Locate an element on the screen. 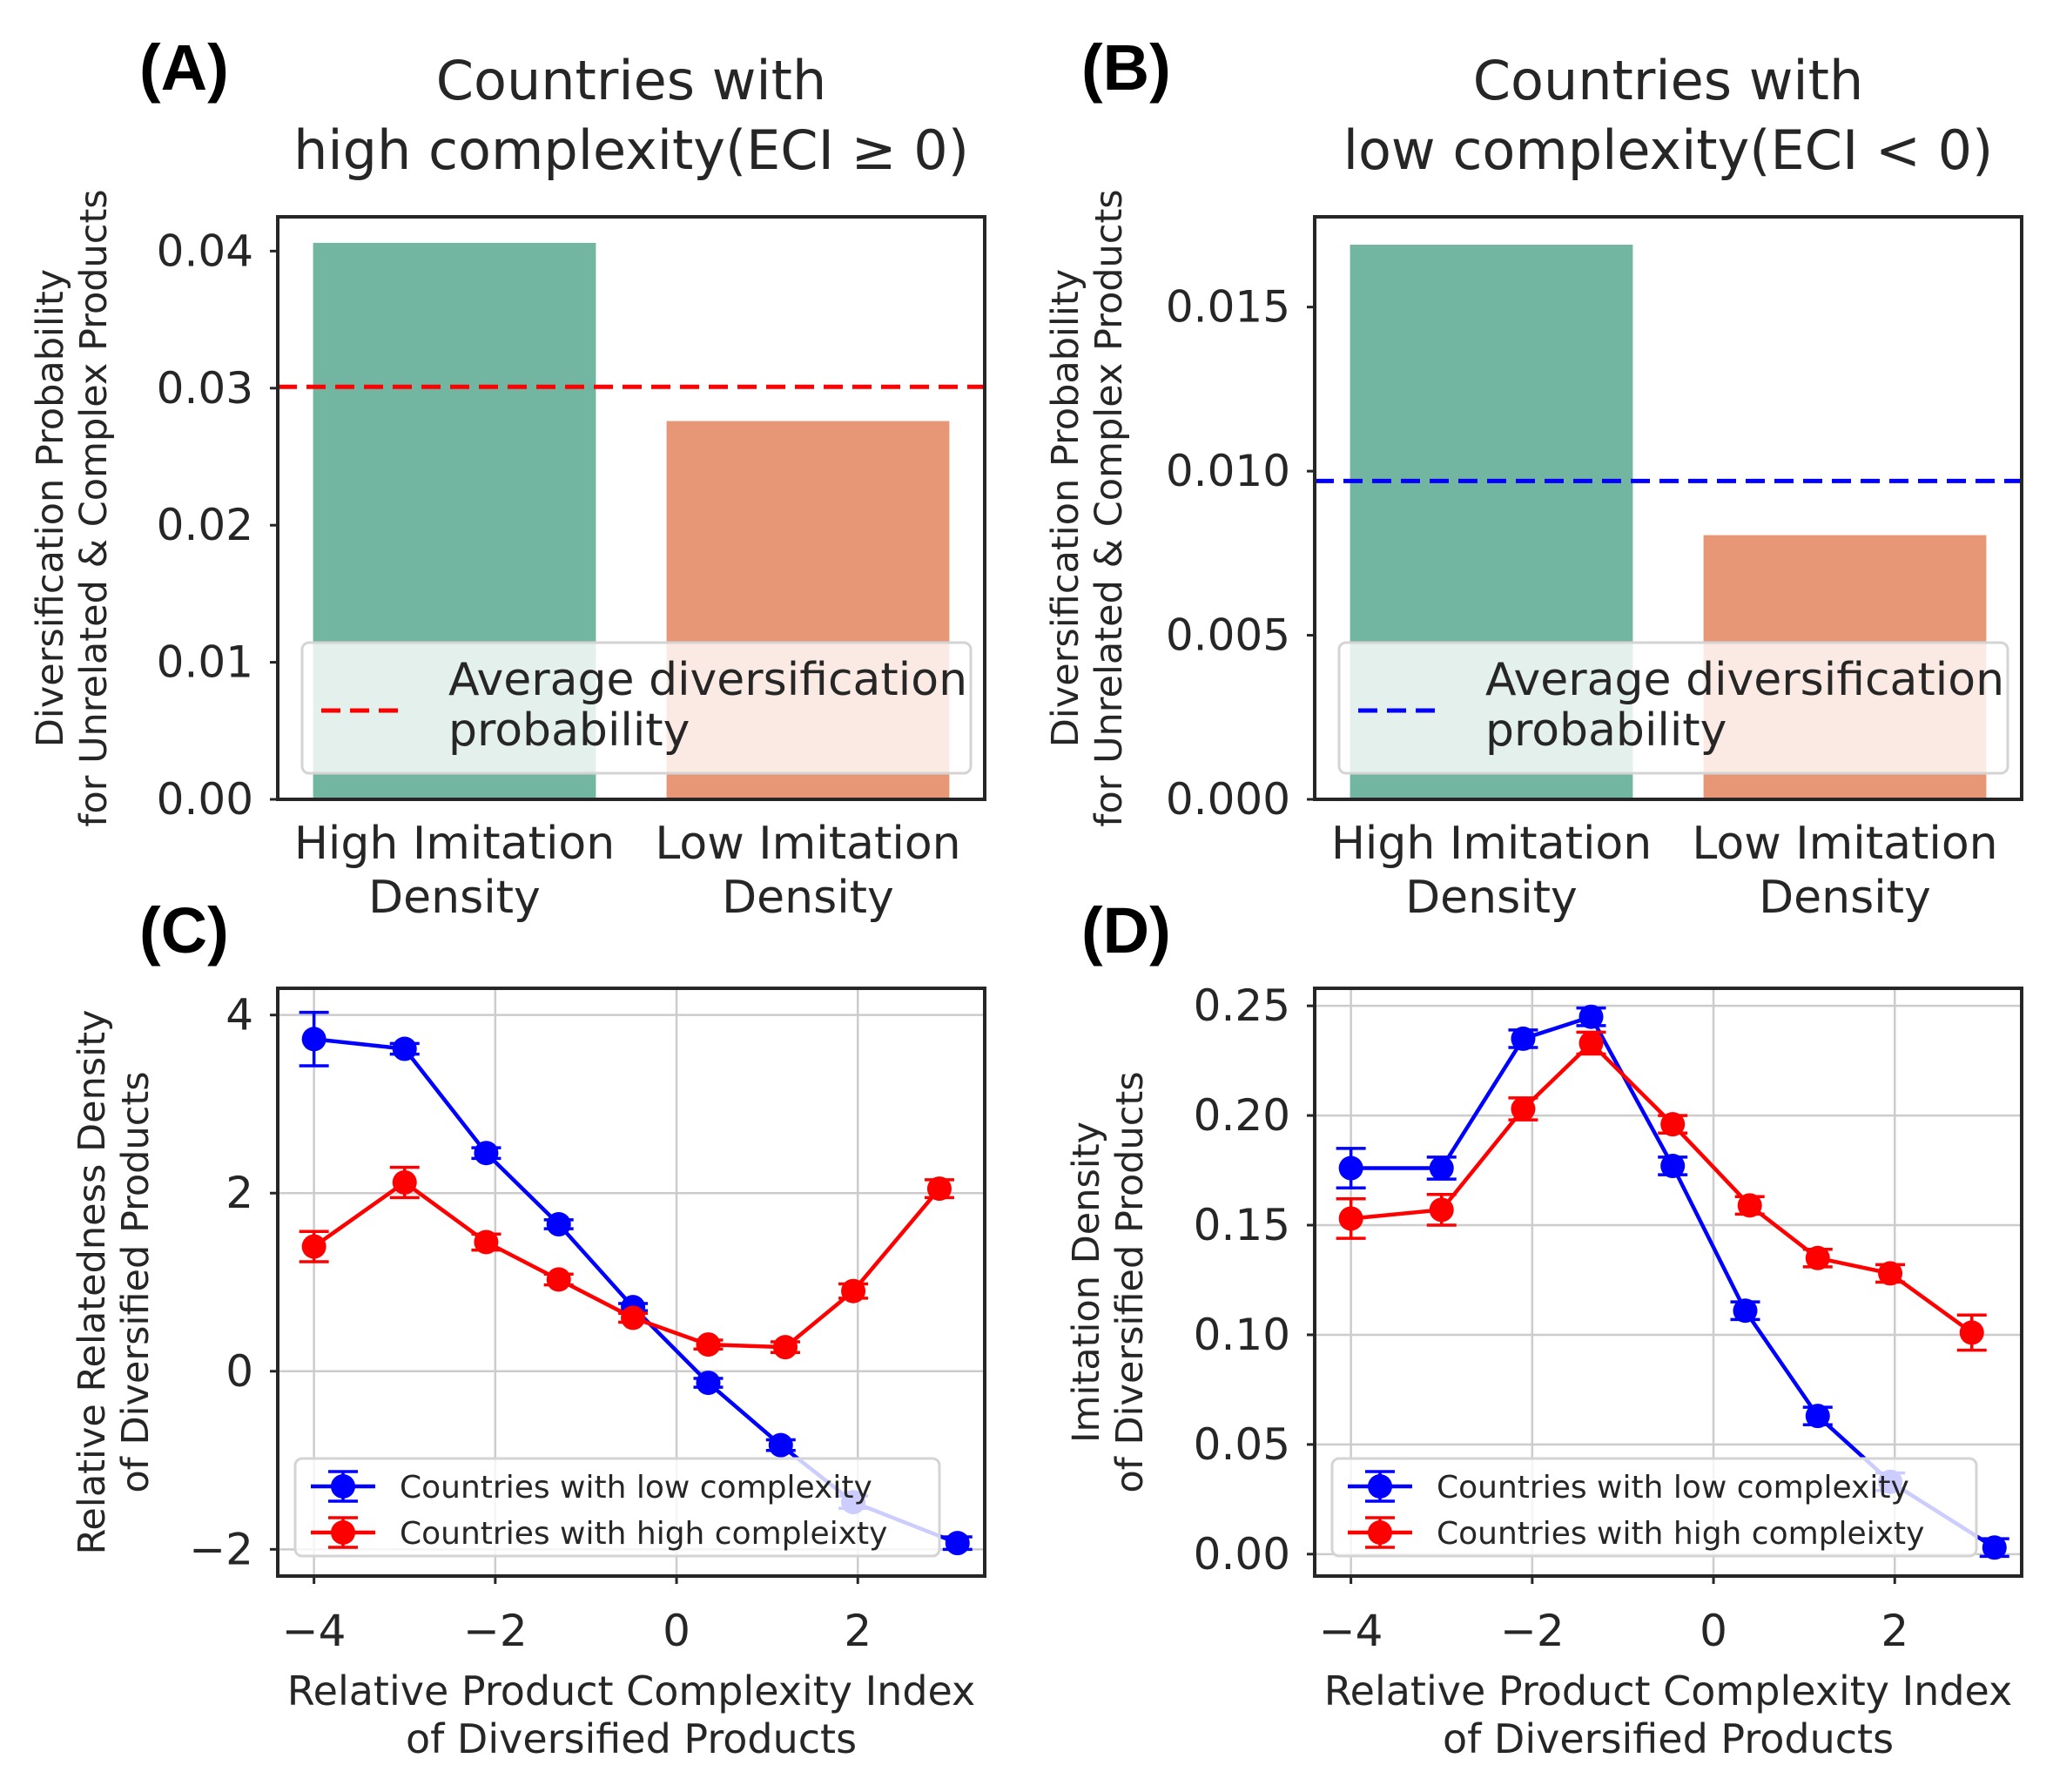 This screenshot has height=1792, width=2053. y-tick-label: −2 is located at coordinates (221, 1549).